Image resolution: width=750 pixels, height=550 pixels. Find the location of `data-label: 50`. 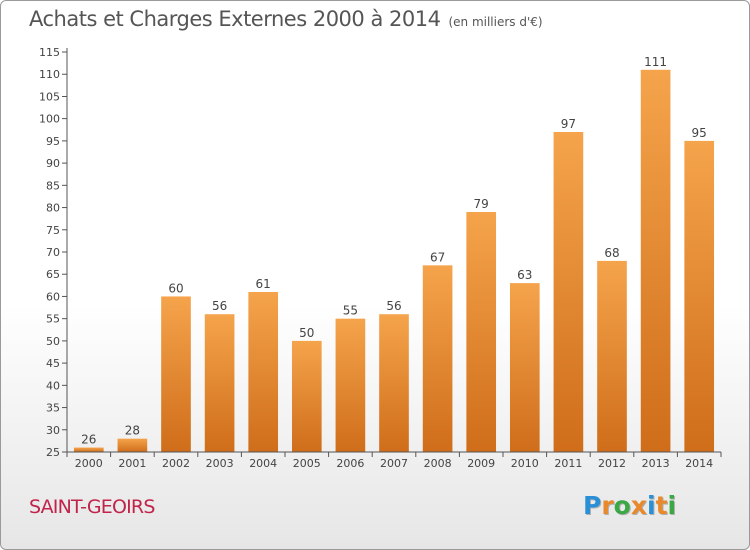

data-label: 50 is located at coordinates (306, 333).